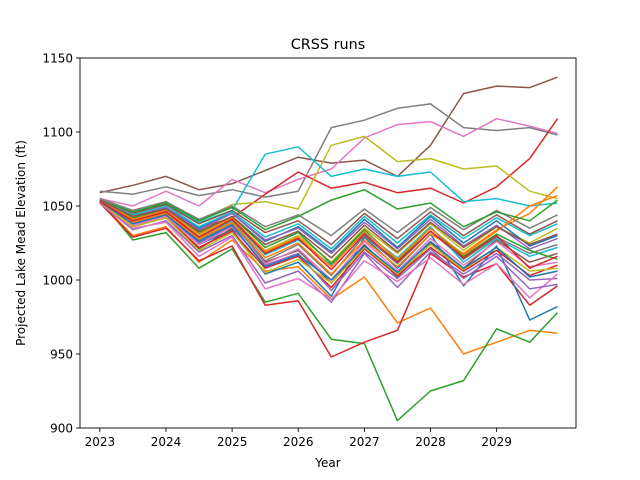 This screenshot has width=640, height=480. Describe the element at coordinates (61, 428) in the screenshot. I see `y-tick-label: 900` at that location.